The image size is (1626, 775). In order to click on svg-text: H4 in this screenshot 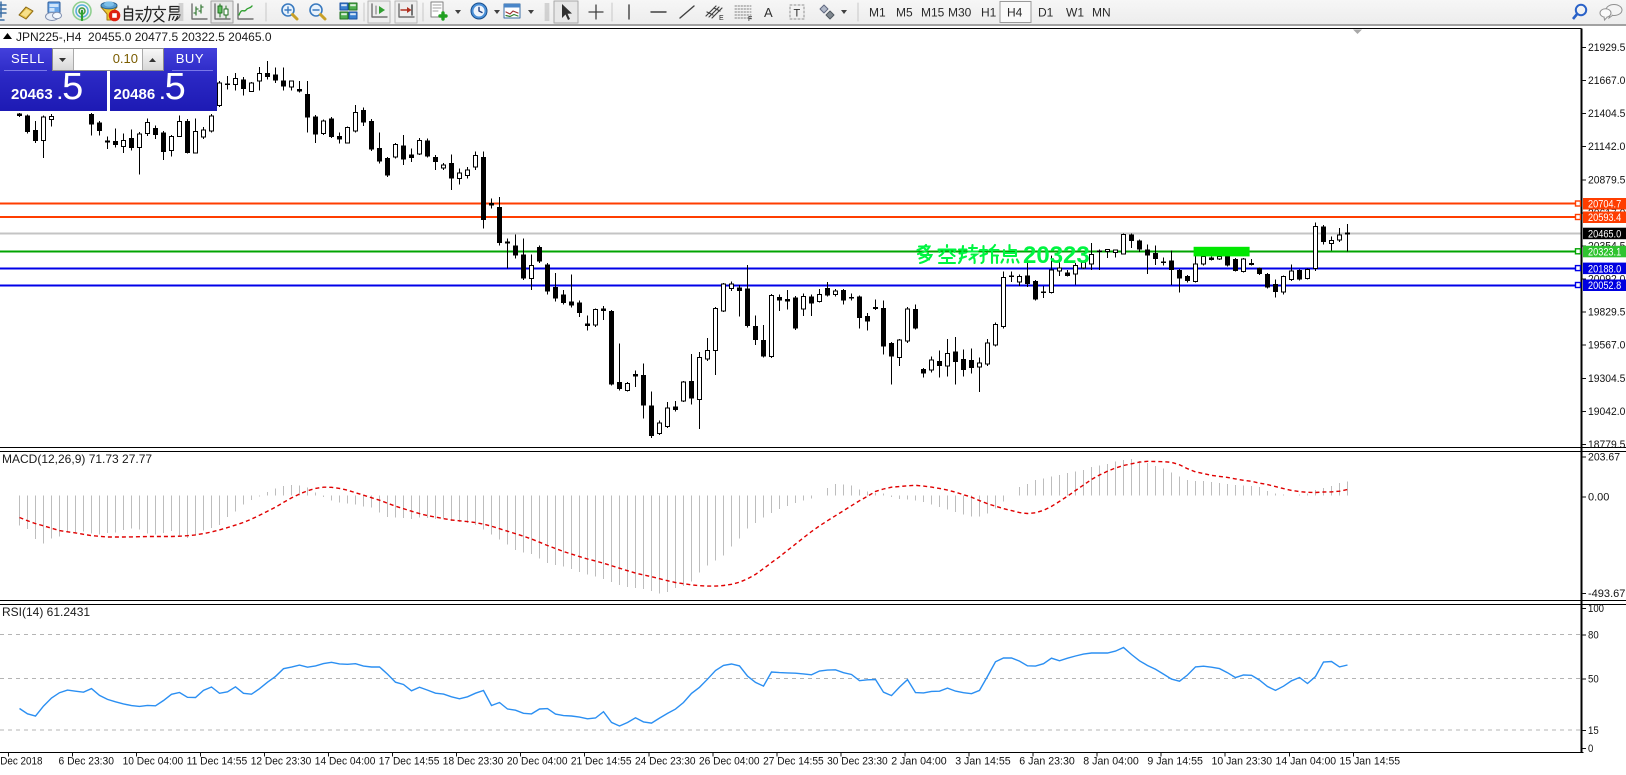, I will do `click(1015, 13)`.